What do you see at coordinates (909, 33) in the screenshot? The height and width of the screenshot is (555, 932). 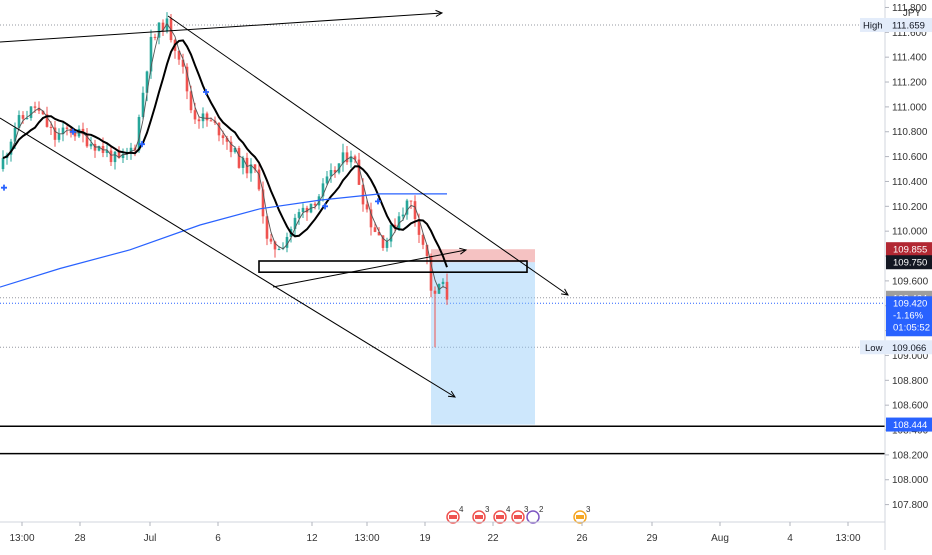 I see `price-tick-label: 111.600` at bounding box center [909, 33].